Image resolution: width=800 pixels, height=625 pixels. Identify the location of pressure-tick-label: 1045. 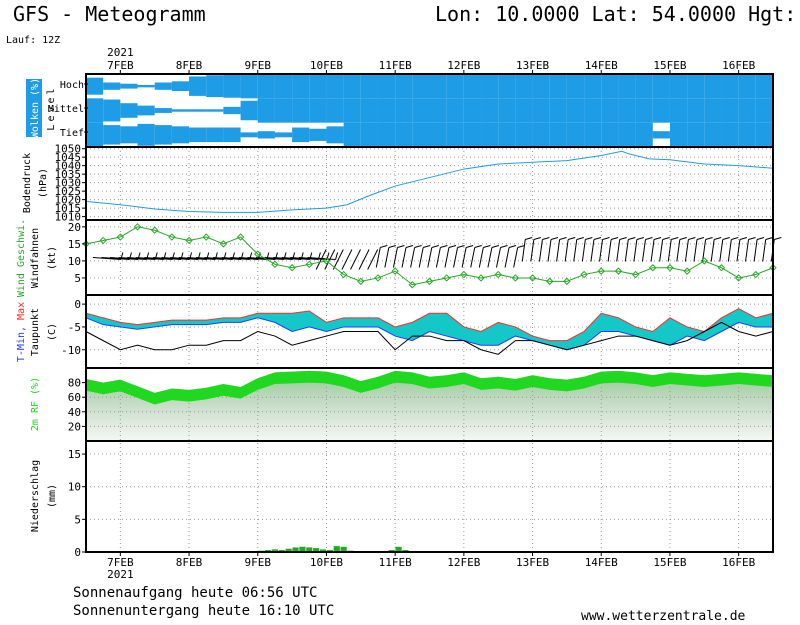
(68, 157).